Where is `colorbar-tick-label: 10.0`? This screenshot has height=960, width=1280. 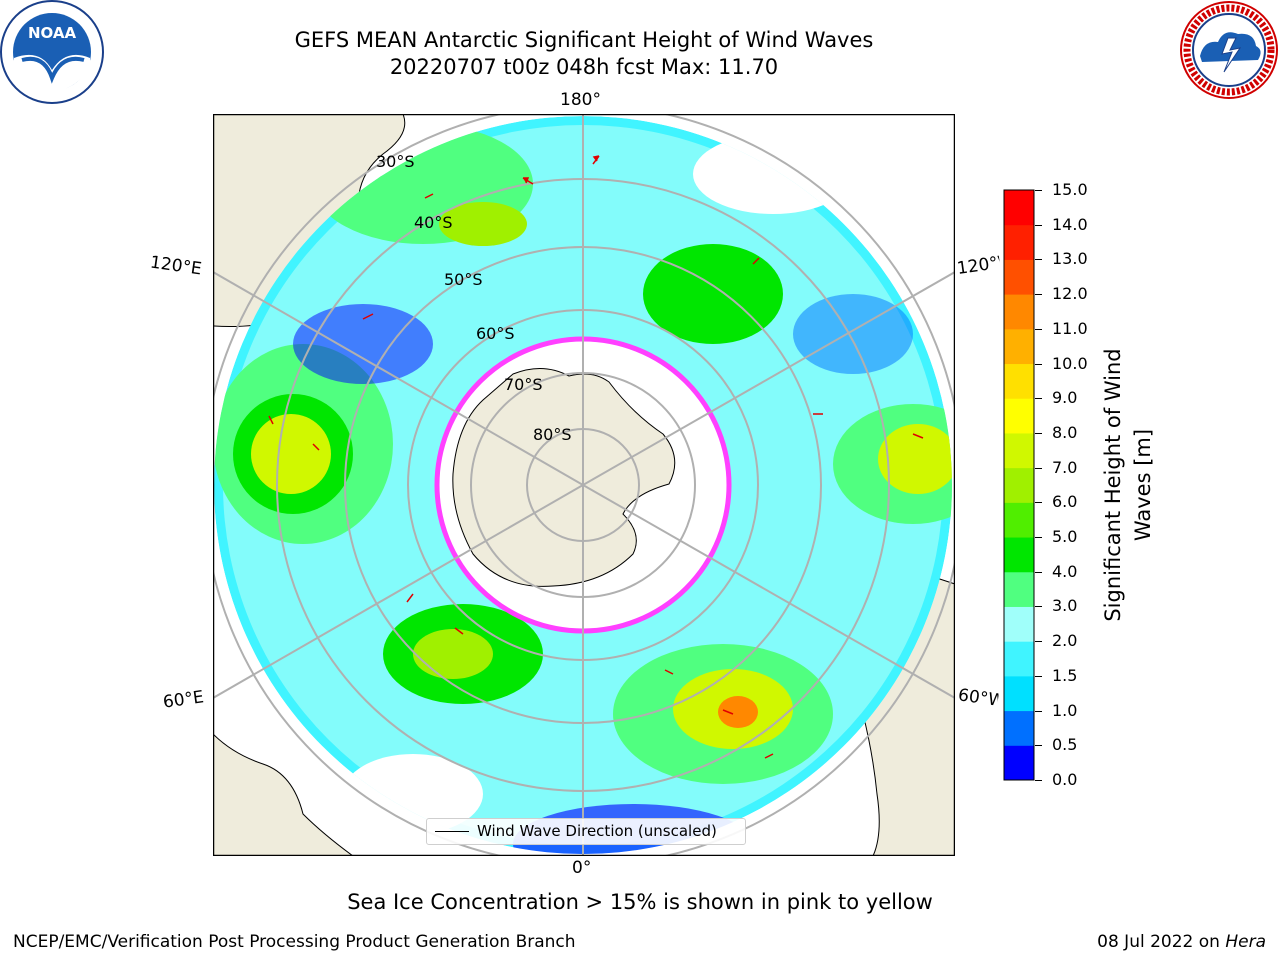
colorbar-tick-label: 10.0 is located at coordinates (1070, 363).